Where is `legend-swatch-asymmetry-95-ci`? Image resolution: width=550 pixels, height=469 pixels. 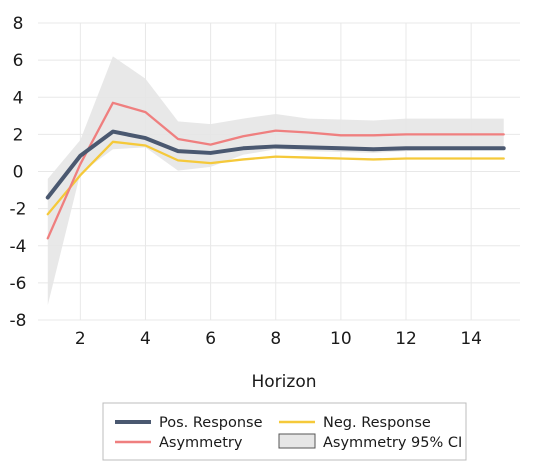
legend-swatch-asymmetry-95-ci is located at coordinates (297, 441).